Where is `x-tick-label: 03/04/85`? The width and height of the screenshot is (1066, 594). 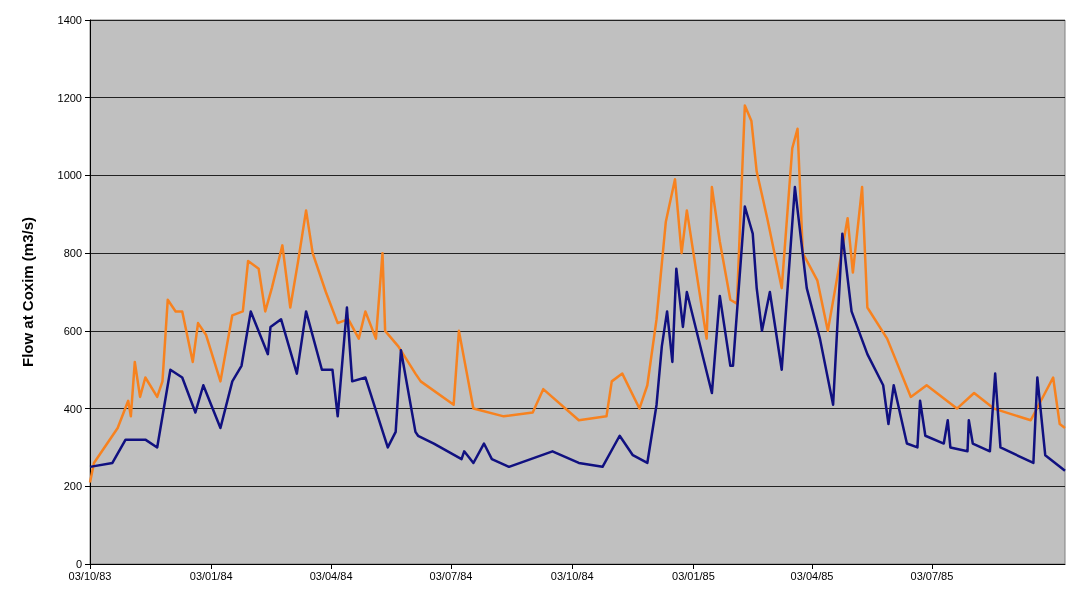 x-tick-label: 03/04/85 is located at coordinates (812, 575).